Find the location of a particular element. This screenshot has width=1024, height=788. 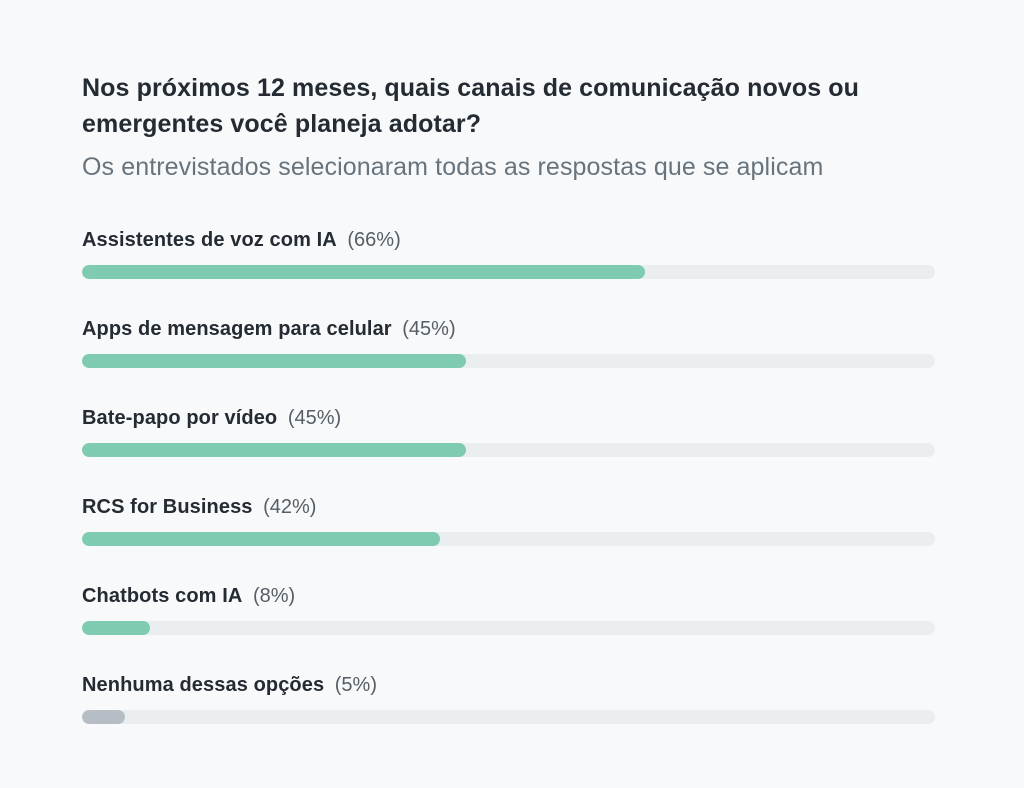

bar-row: Assistentes de voz com IA (66%) is located at coordinates (508, 253).